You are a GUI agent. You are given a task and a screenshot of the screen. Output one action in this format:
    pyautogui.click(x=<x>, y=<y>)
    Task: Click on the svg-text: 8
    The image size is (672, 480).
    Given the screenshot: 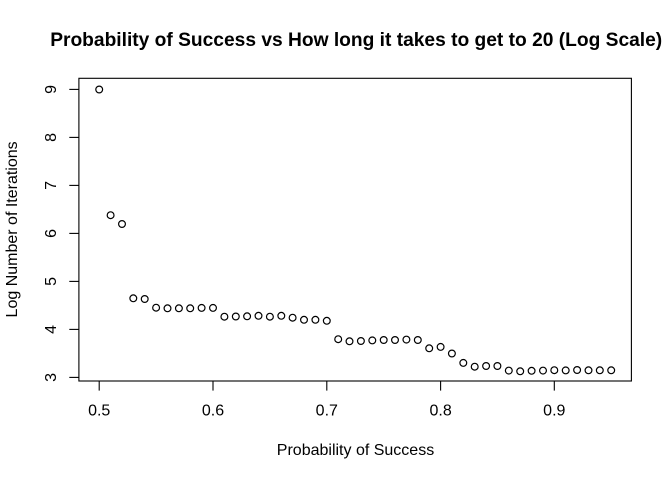 What is the action you would take?
    pyautogui.click(x=51, y=137)
    